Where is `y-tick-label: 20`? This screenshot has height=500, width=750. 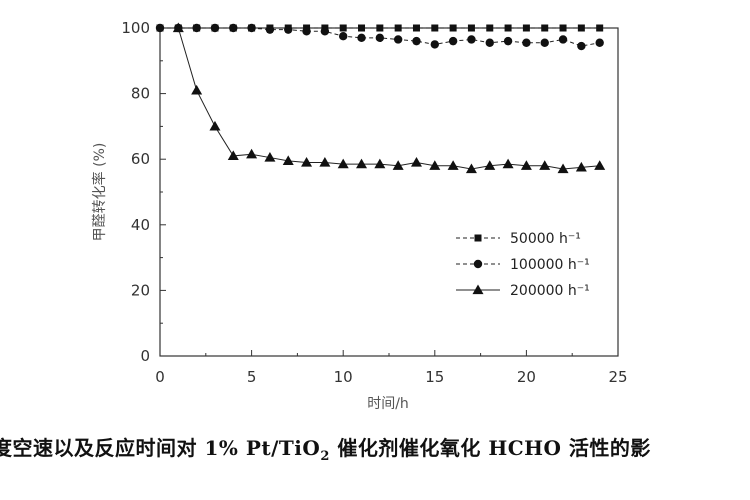 y-tick-label: 20 is located at coordinates (140, 290).